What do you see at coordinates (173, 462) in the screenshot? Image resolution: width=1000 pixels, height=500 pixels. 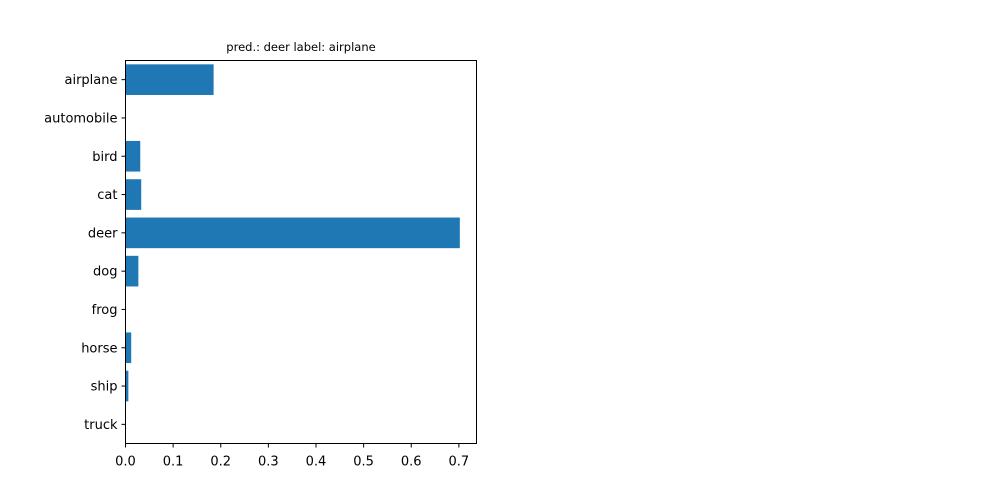 I see `x-tick-label: 0.1` at bounding box center [173, 462].